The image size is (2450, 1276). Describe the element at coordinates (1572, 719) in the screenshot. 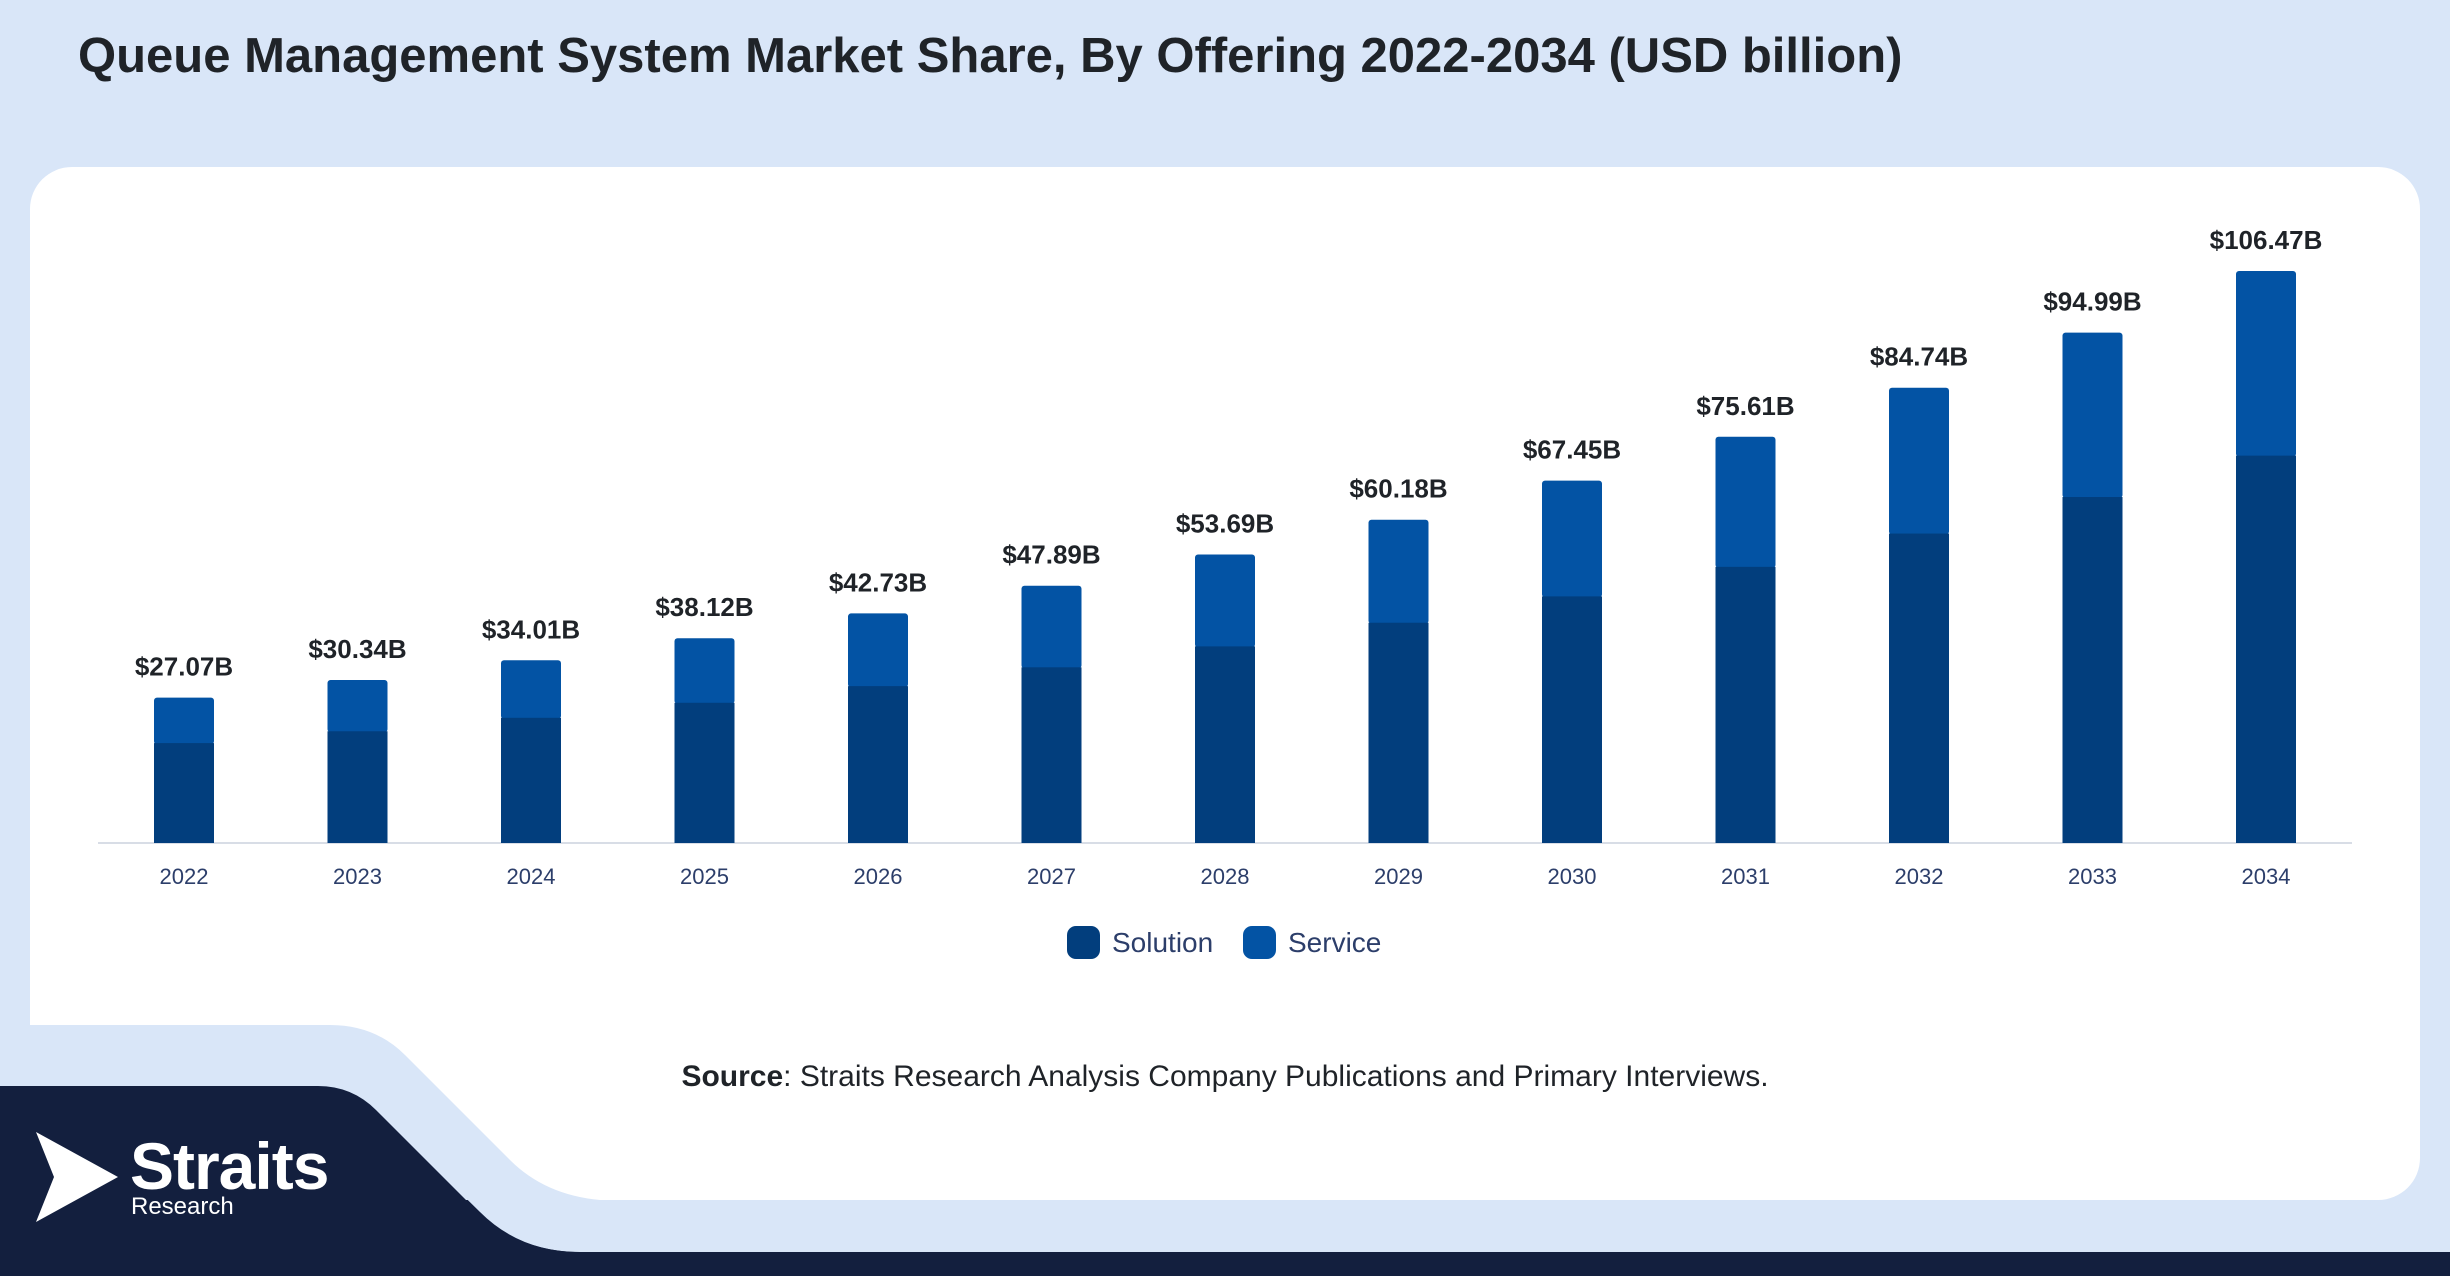

I see `bar-solution-2030` at that location.